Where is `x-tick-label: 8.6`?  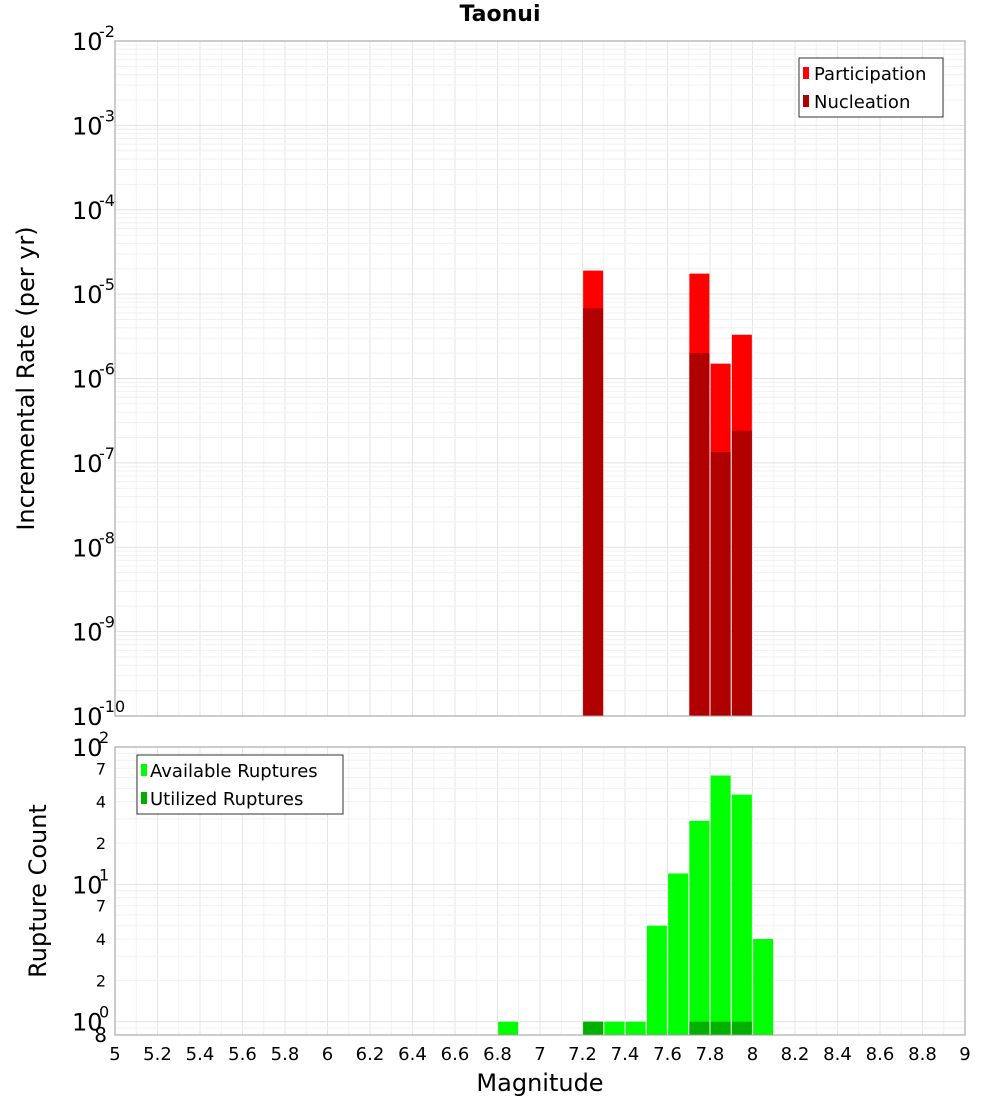
x-tick-label: 8.6 is located at coordinates (880, 1054).